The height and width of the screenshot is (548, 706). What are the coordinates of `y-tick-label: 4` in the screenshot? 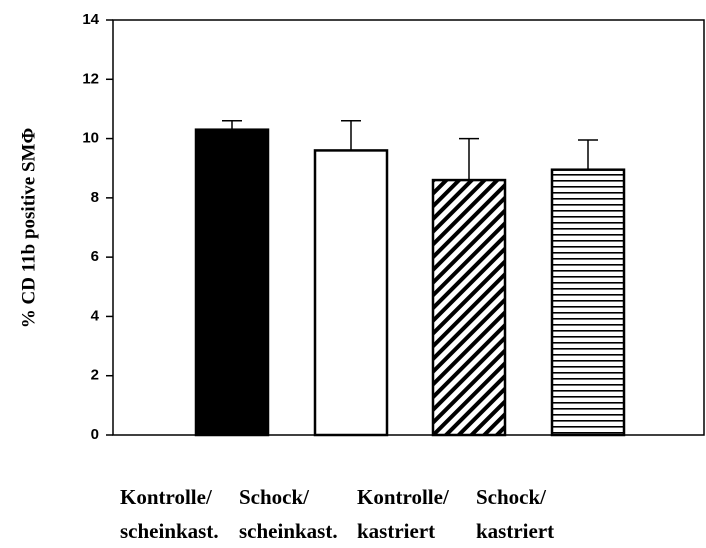 It's located at (95, 315).